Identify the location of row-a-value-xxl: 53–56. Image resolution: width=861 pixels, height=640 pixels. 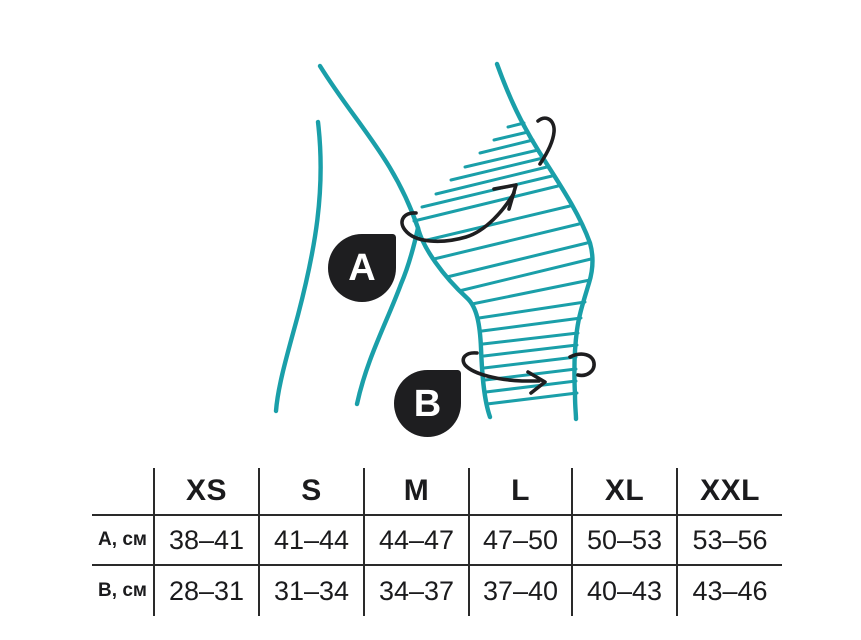
(730, 541).